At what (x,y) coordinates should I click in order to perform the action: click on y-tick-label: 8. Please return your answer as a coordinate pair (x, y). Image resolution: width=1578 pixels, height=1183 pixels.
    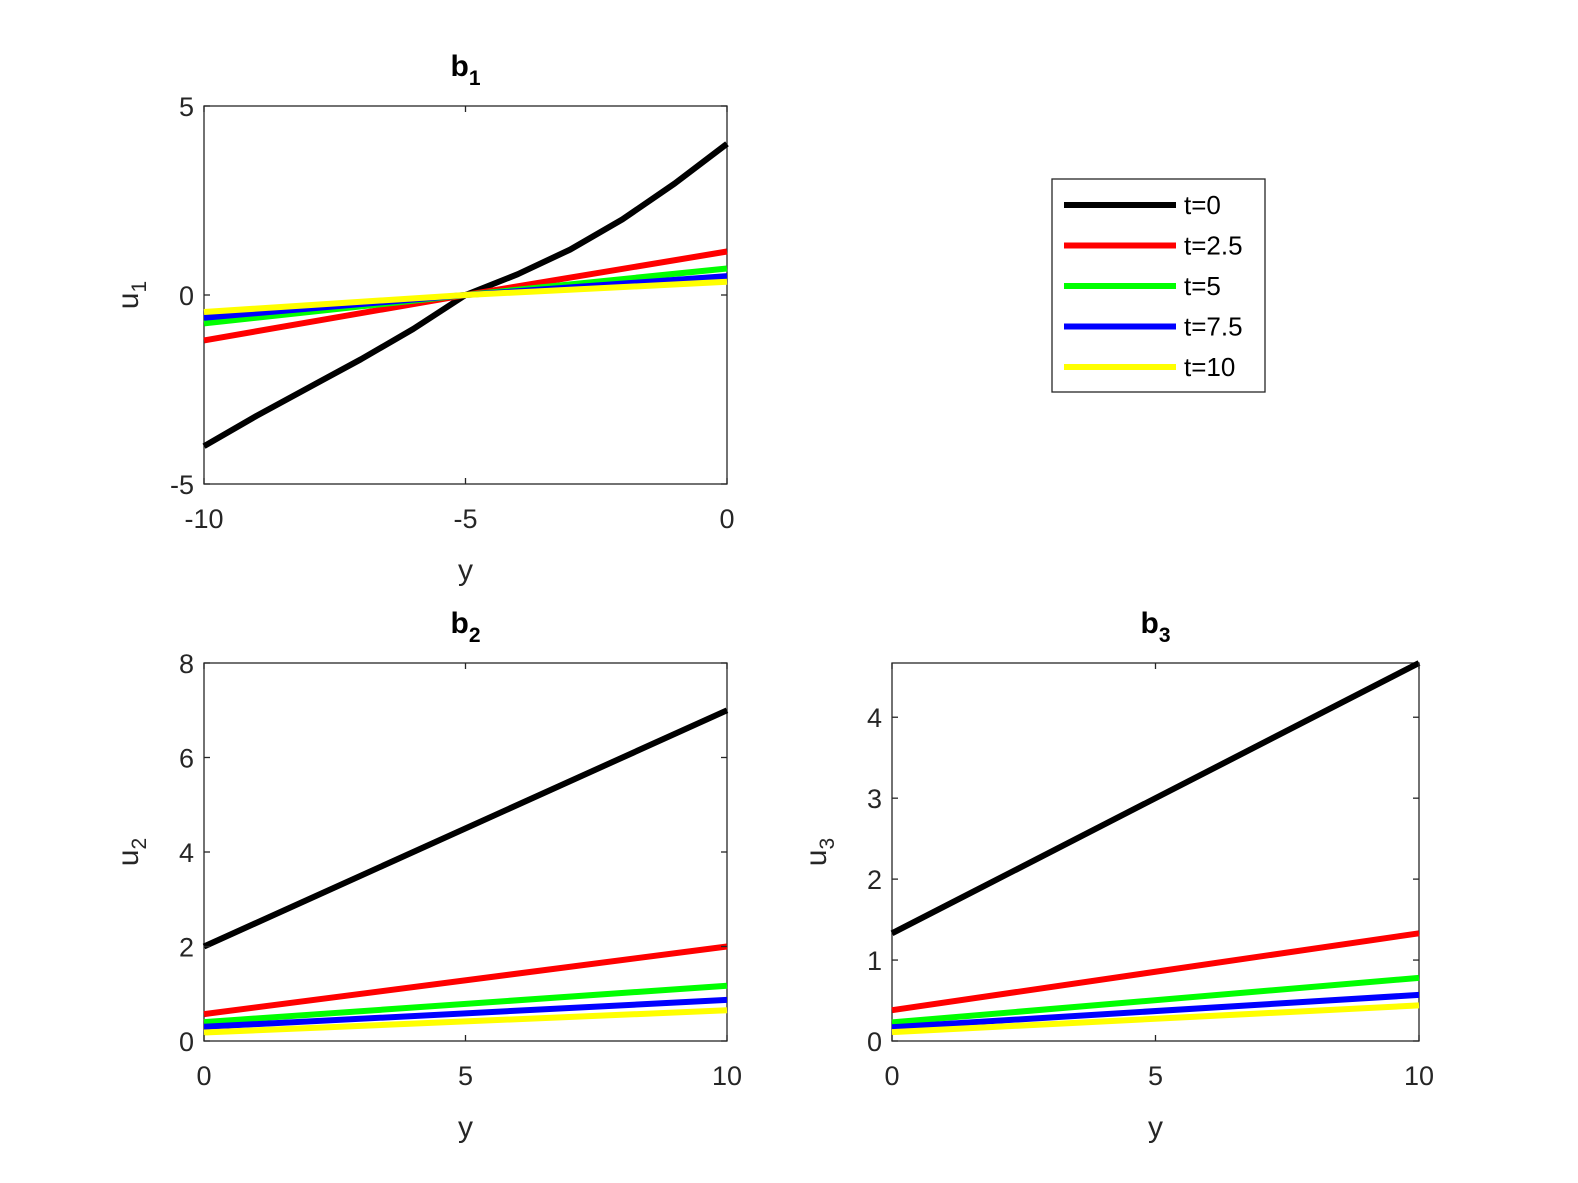
    Looking at the image, I should click on (186, 664).